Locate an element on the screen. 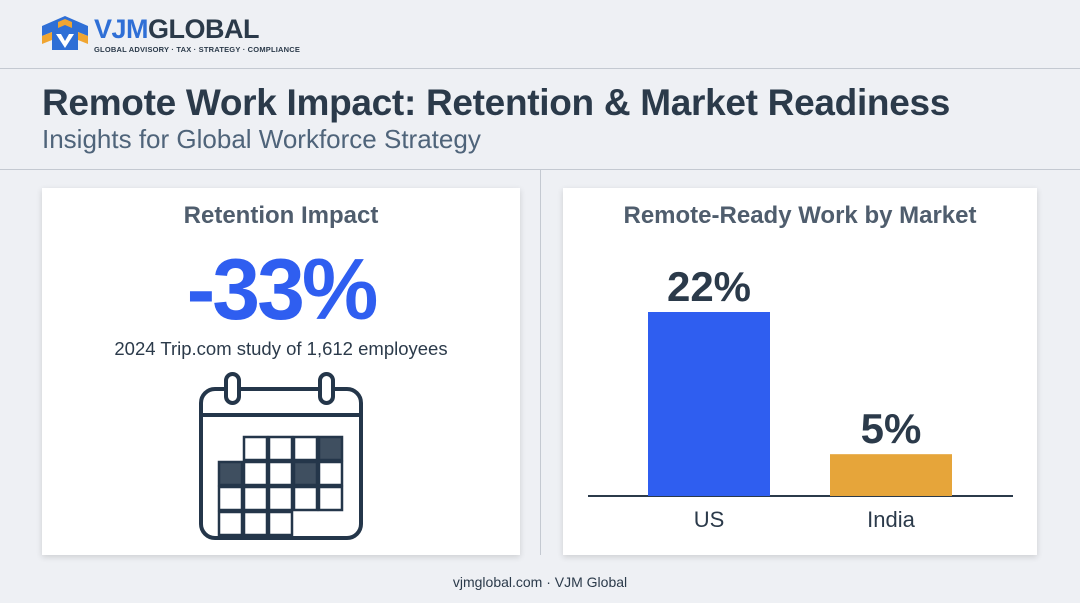 This screenshot has height=603, width=1080. panel-vertical-divider is located at coordinates (540, 362).